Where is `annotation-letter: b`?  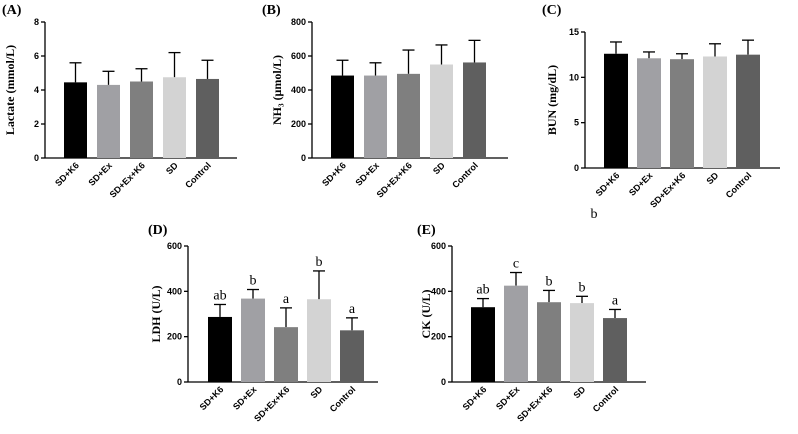 annotation-letter: b is located at coordinates (594, 214).